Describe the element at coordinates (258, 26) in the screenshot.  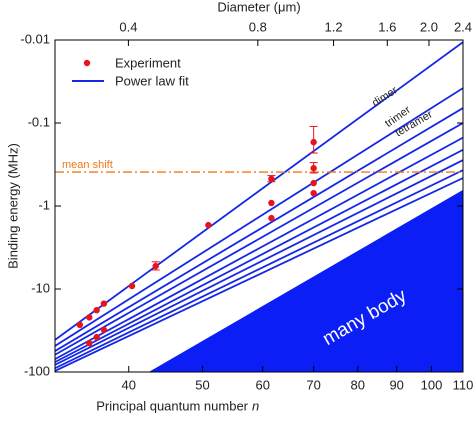
I see `x2-tick-label: 0.8` at that location.